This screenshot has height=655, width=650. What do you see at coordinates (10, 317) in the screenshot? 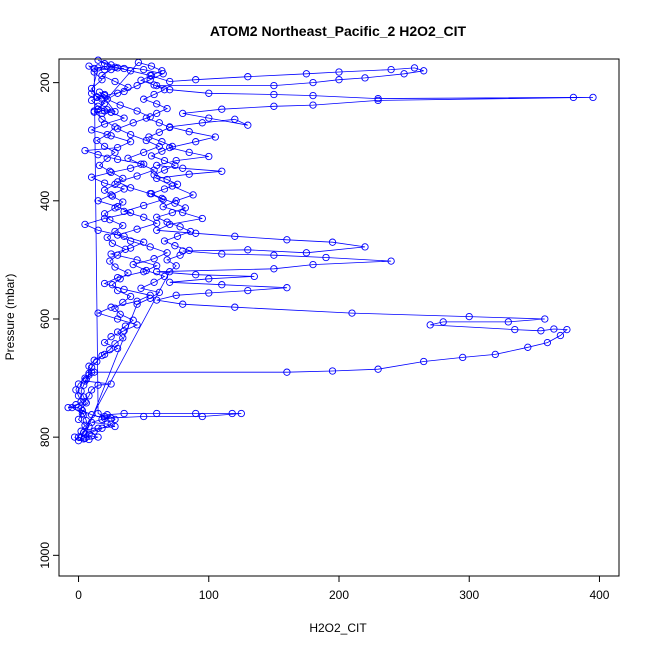
I see `y-axis-label: Pressure (mbar)` at bounding box center [10, 317].